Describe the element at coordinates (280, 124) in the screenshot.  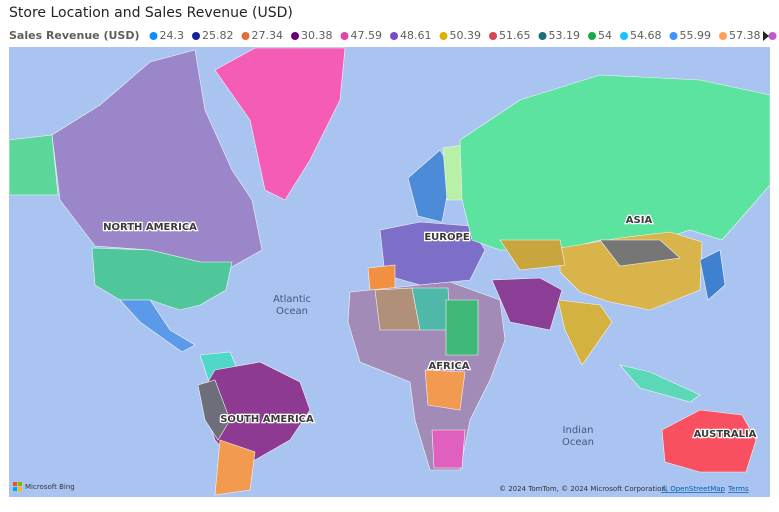
I see `greenland` at that location.